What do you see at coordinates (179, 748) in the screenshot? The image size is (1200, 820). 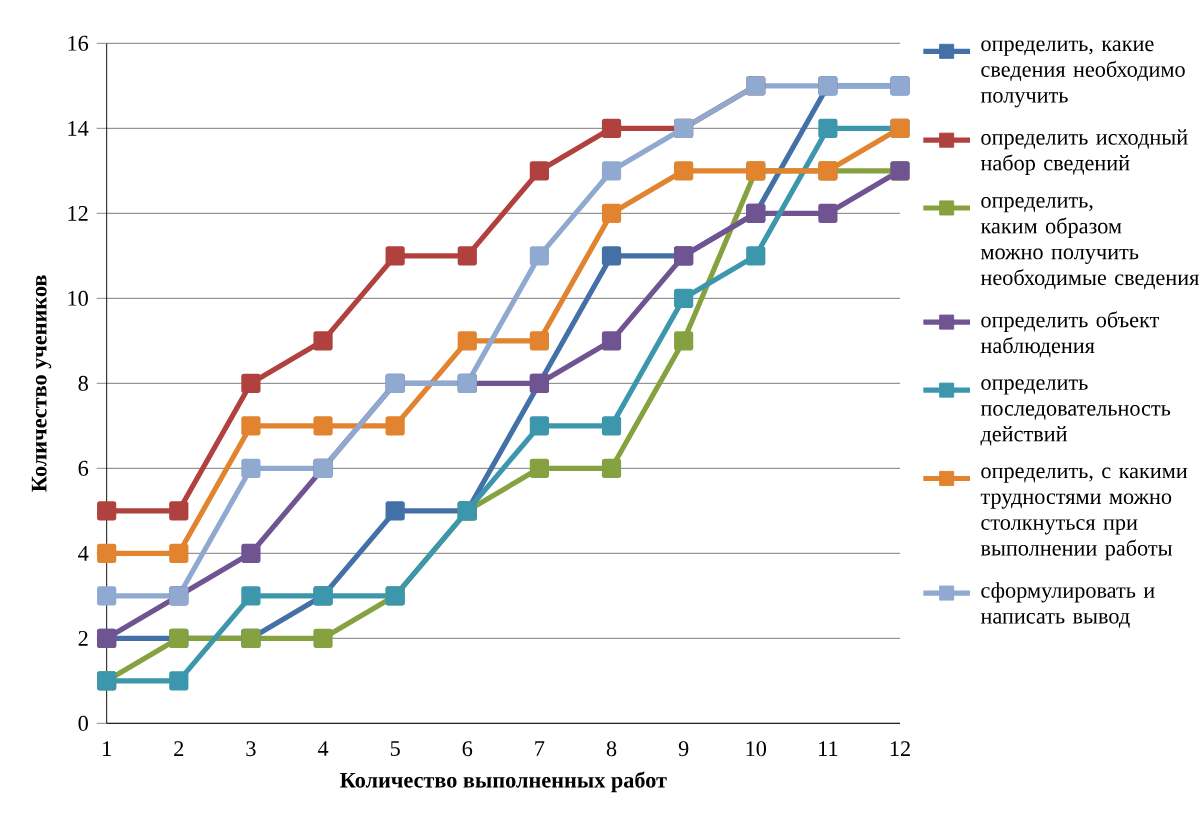 I see `x-tick-label: 2` at bounding box center [179, 748].